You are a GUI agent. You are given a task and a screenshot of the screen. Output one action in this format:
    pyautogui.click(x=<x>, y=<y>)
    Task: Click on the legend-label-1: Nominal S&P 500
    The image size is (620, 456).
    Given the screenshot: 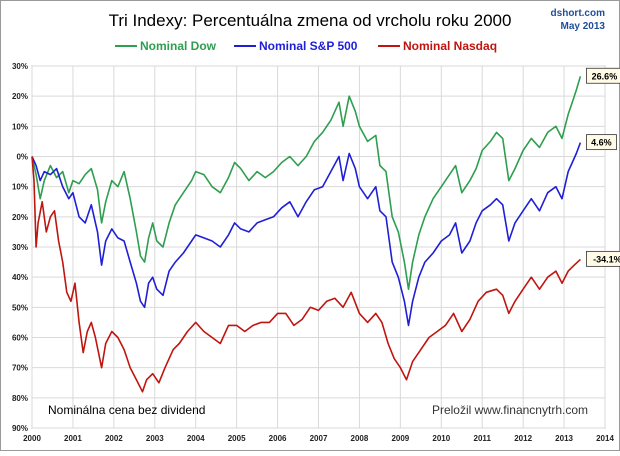 What is the action you would take?
    pyautogui.click(x=308, y=46)
    